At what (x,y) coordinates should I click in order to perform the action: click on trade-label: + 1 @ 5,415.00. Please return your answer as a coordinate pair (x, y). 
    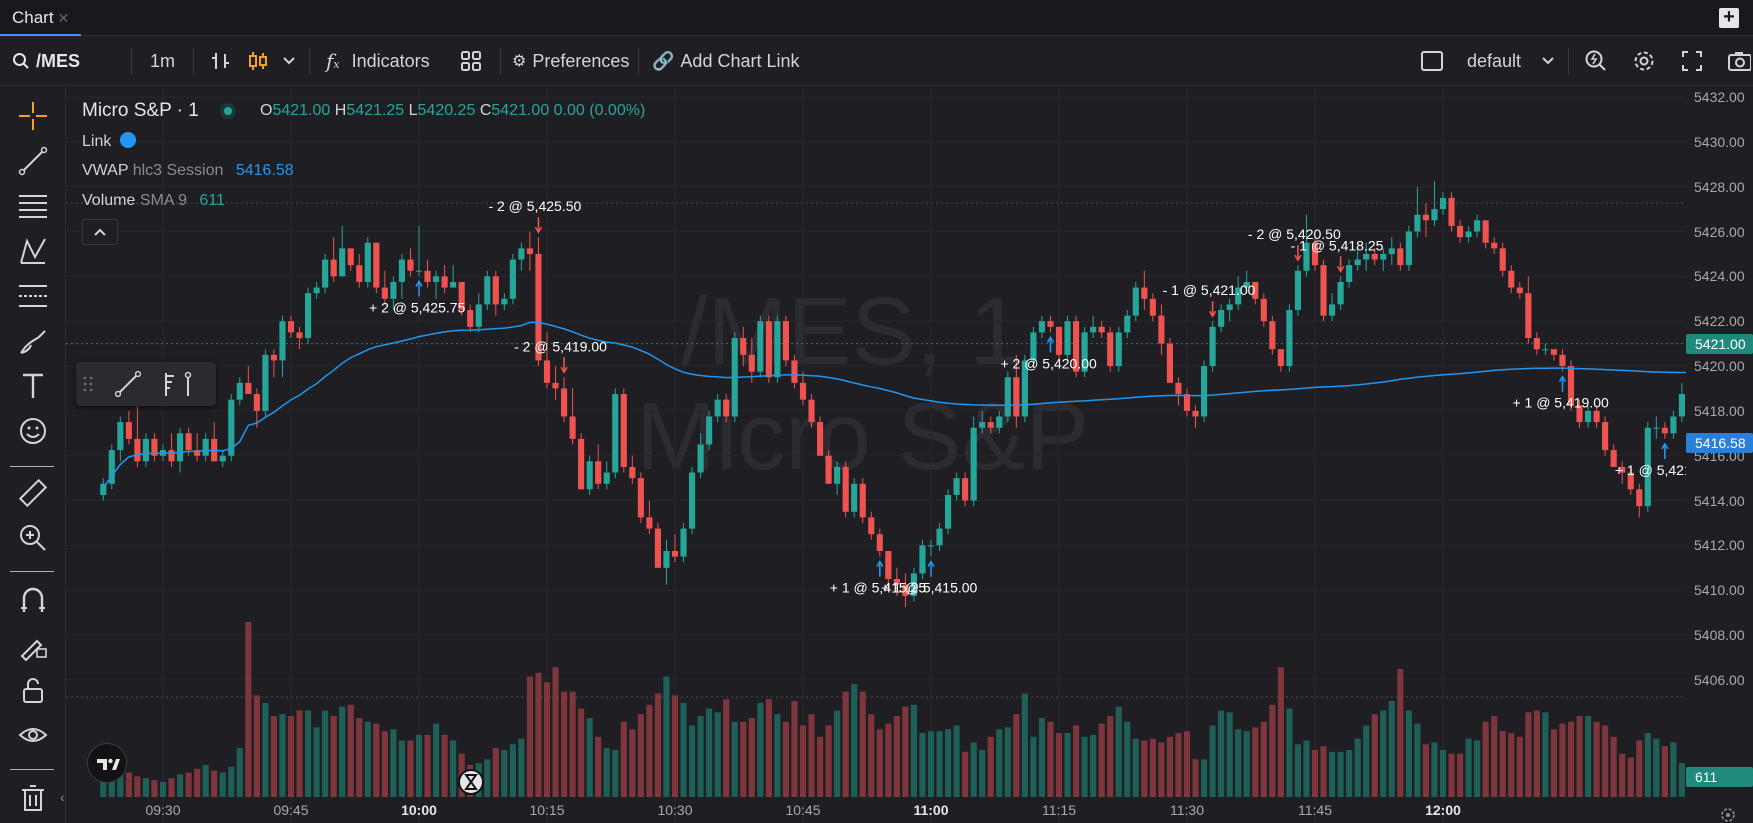
    Looking at the image, I should click on (929, 588).